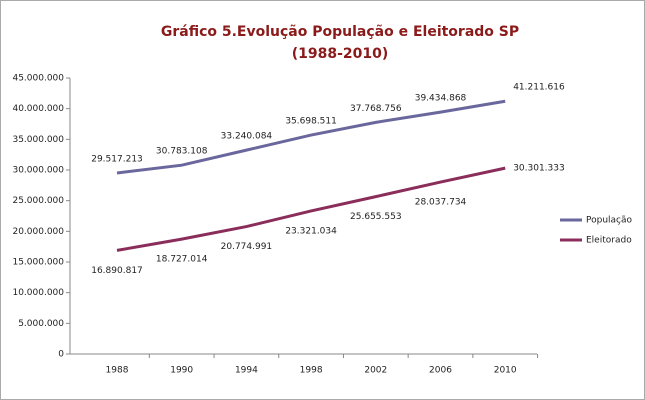 The height and width of the screenshot is (400, 645). What do you see at coordinates (609, 241) in the screenshot?
I see `legend-label: Eleitorado` at bounding box center [609, 241].